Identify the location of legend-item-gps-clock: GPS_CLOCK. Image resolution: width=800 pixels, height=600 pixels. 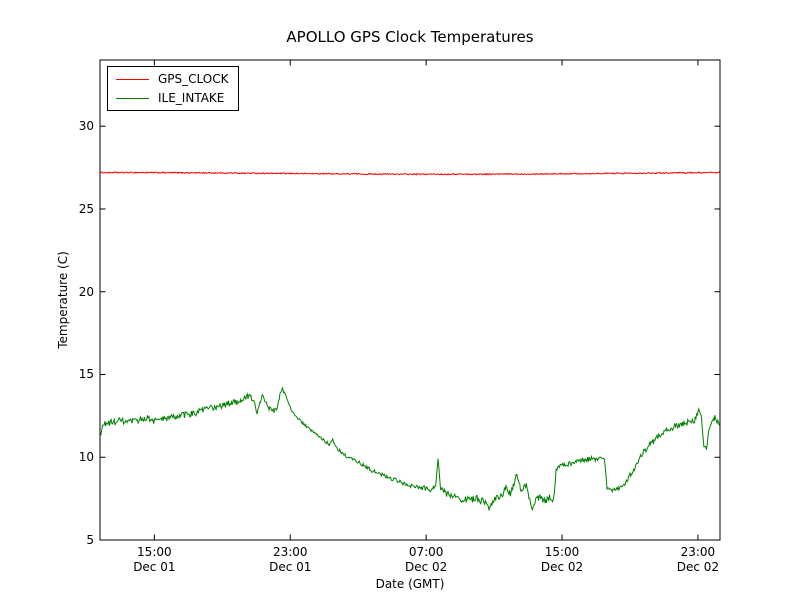
(172, 79).